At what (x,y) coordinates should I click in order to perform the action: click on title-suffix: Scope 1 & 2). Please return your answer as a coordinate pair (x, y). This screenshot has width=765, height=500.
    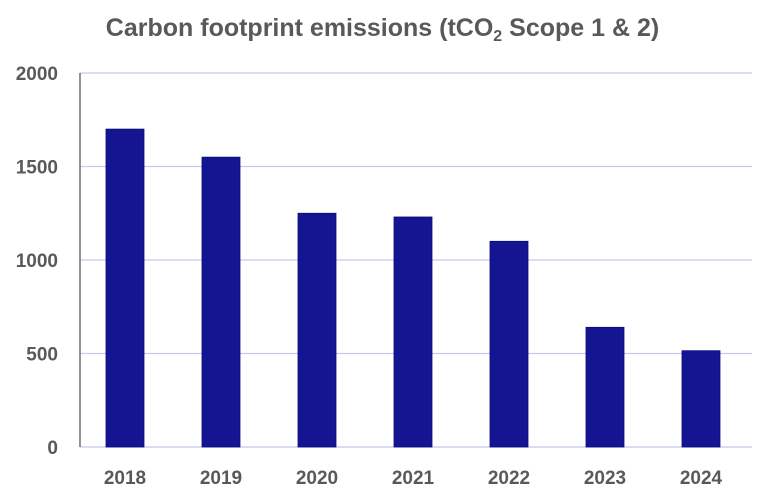
    Looking at the image, I should click on (581, 28).